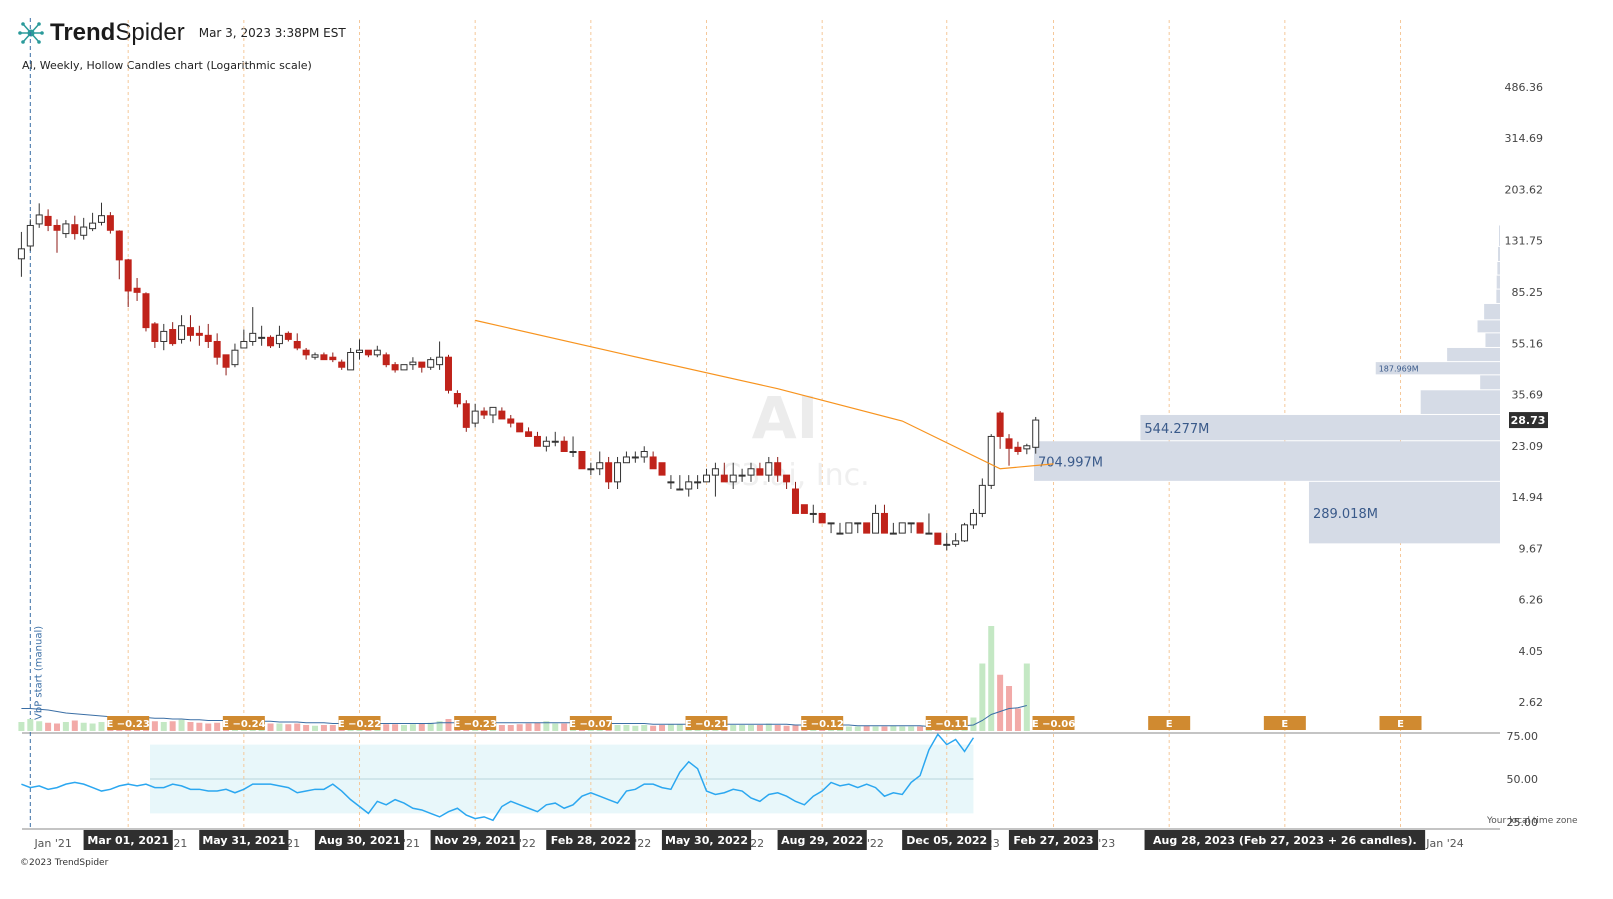  What do you see at coordinates (1345, 514) in the screenshot?
I see `volume-profile-label: 289.018M` at bounding box center [1345, 514].